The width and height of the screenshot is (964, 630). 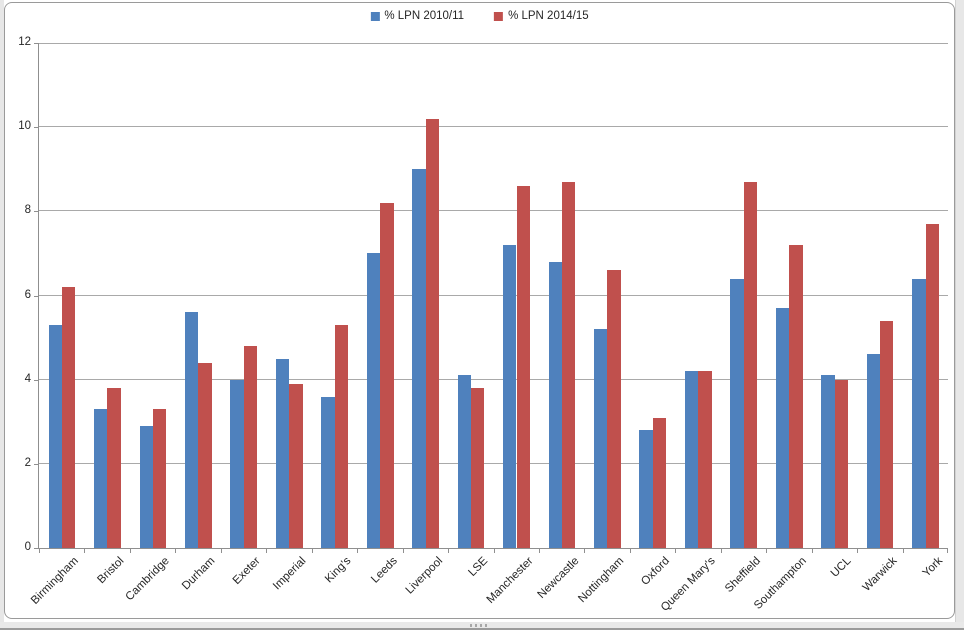 I want to click on legend-item-lpn-2014-15: % LPN 2014/15, so click(x=541, y=16).